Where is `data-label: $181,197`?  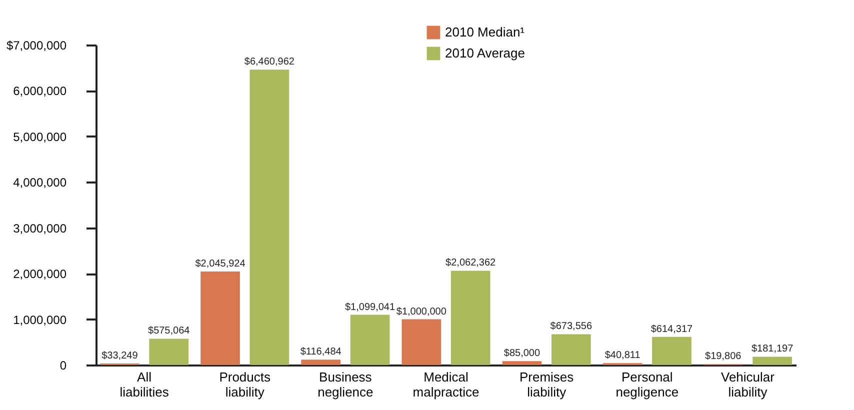 data-label: $181,197 is located at coordinates (772, 349).